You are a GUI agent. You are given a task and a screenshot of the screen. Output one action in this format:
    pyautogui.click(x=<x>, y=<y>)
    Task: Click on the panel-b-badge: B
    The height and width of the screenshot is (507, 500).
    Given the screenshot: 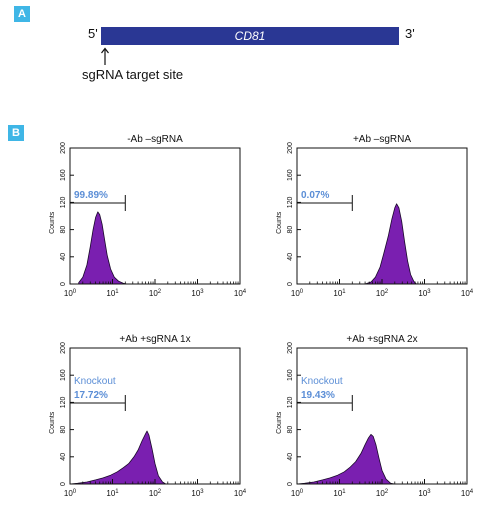 What is the action you would take?
    pyautogui.click(x=16, y=133)
    